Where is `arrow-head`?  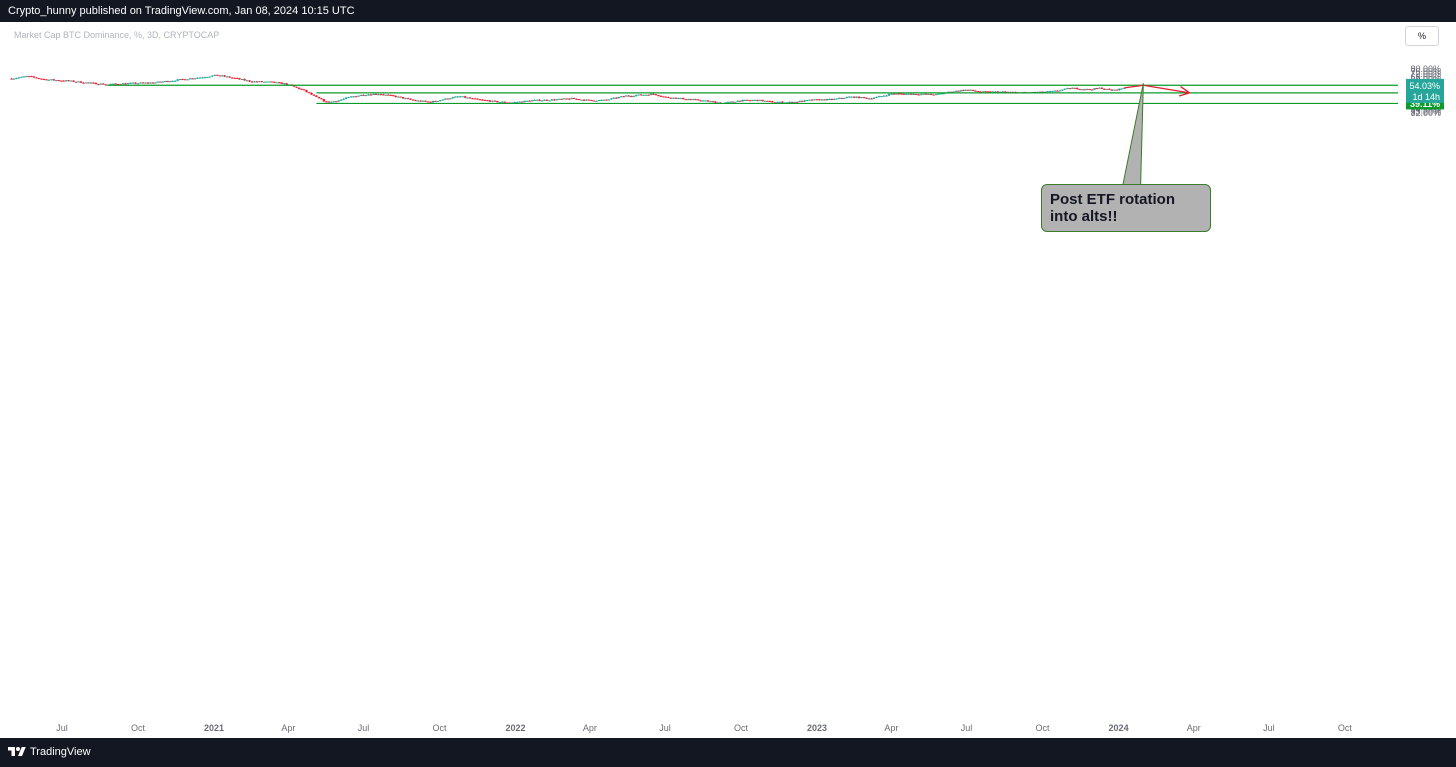
arrow-head is located at coordinates (1185, 91).